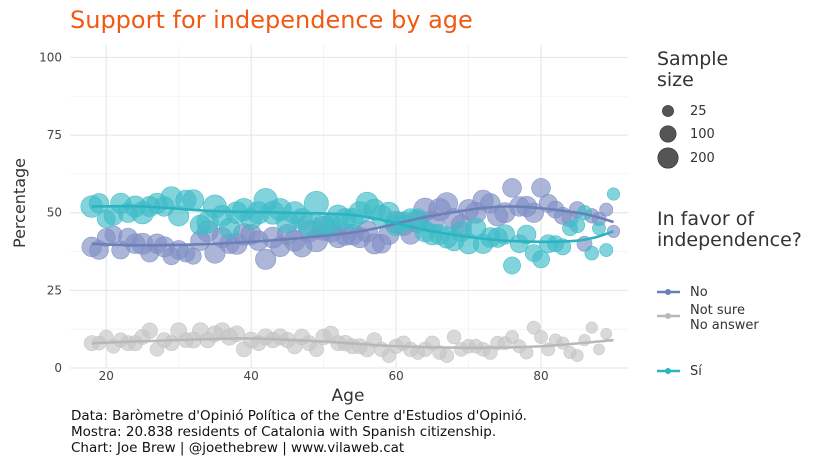 The height and width of the screenshot is (466, 829). Describe the element at coordinates (19, 203) in the screenshot. I see `y-axis-label: Percentage` at that location.